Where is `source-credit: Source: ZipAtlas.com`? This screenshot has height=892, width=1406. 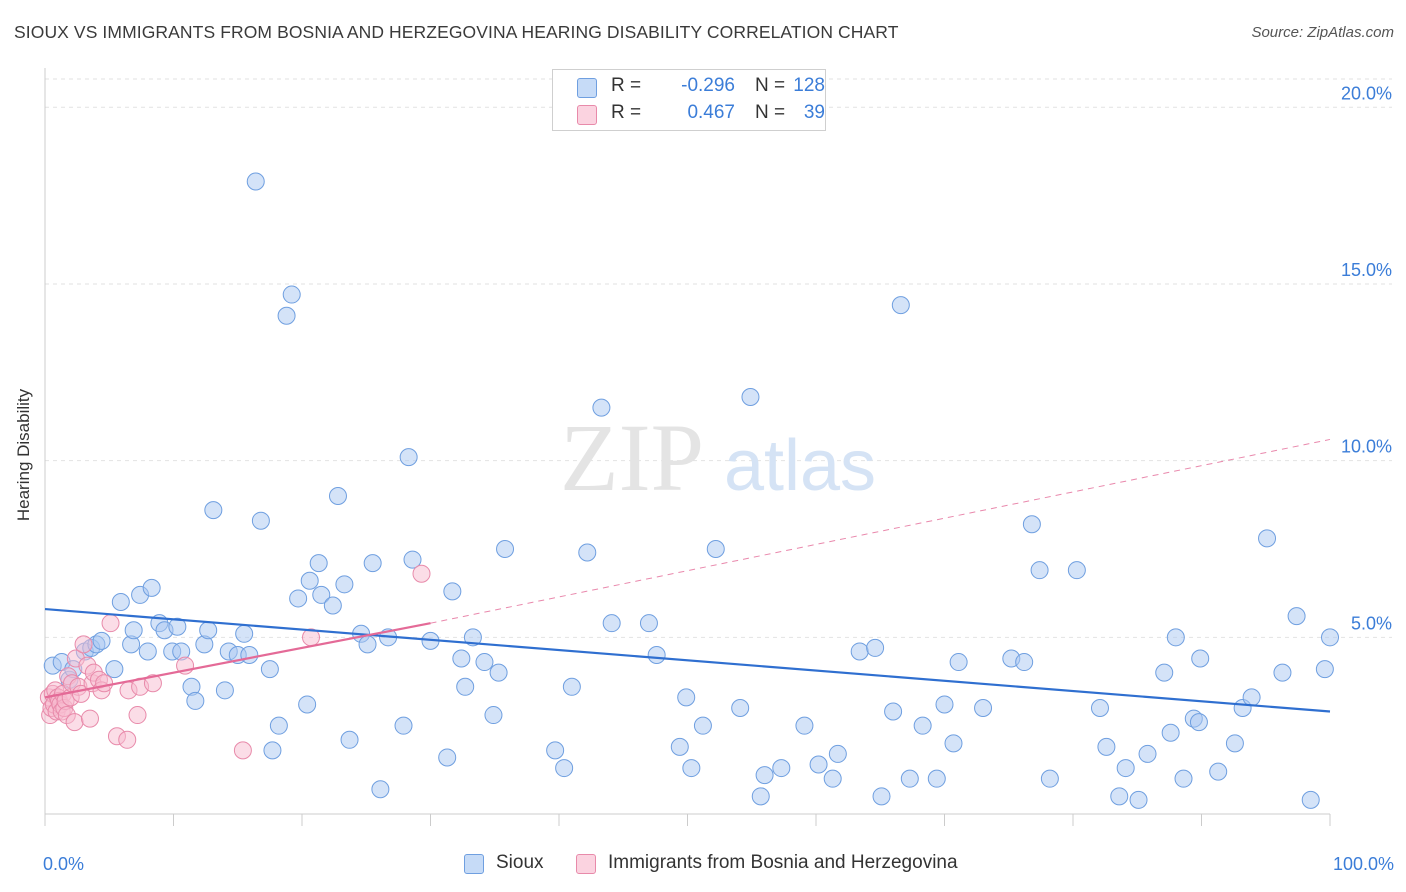 source-credit: Source: ZipAtlas.com is located at coordinates (1322, 32).